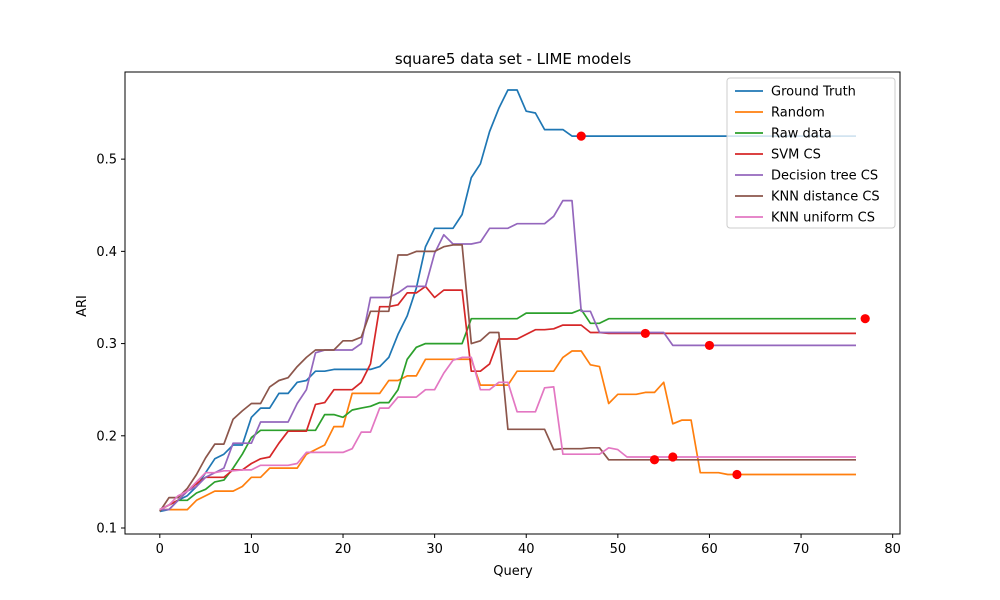 The width and height of the screenshot is (1000, 600). What do you see at coordinates (618, 549) in the screenshot?
I see `x-tick-label: 50` at bounding box center [618, 549].